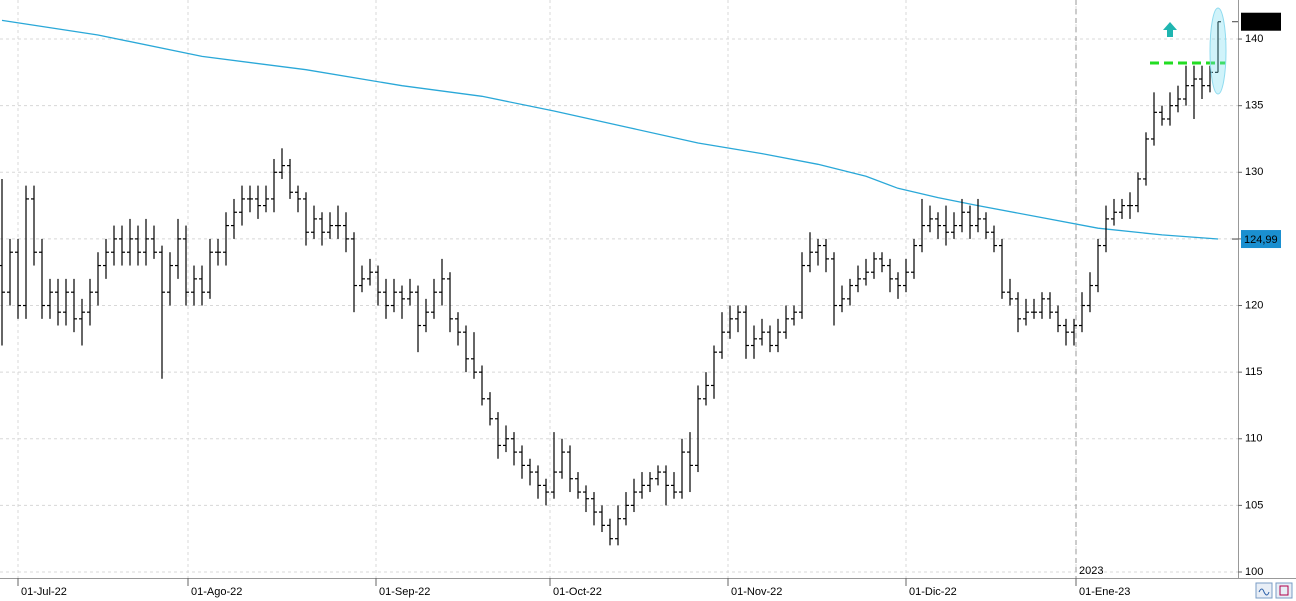 This screenshot has height=601, width=1296. I want to click on x-tick-label: 01-Oct-22, so click(577, 592).